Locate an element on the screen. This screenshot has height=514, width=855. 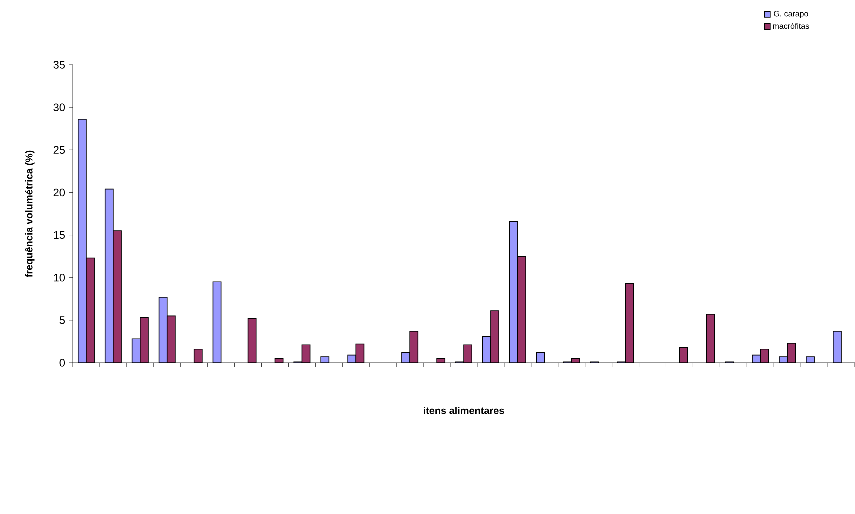
y-tick-label: 10 is located at coordinates (60, 278).